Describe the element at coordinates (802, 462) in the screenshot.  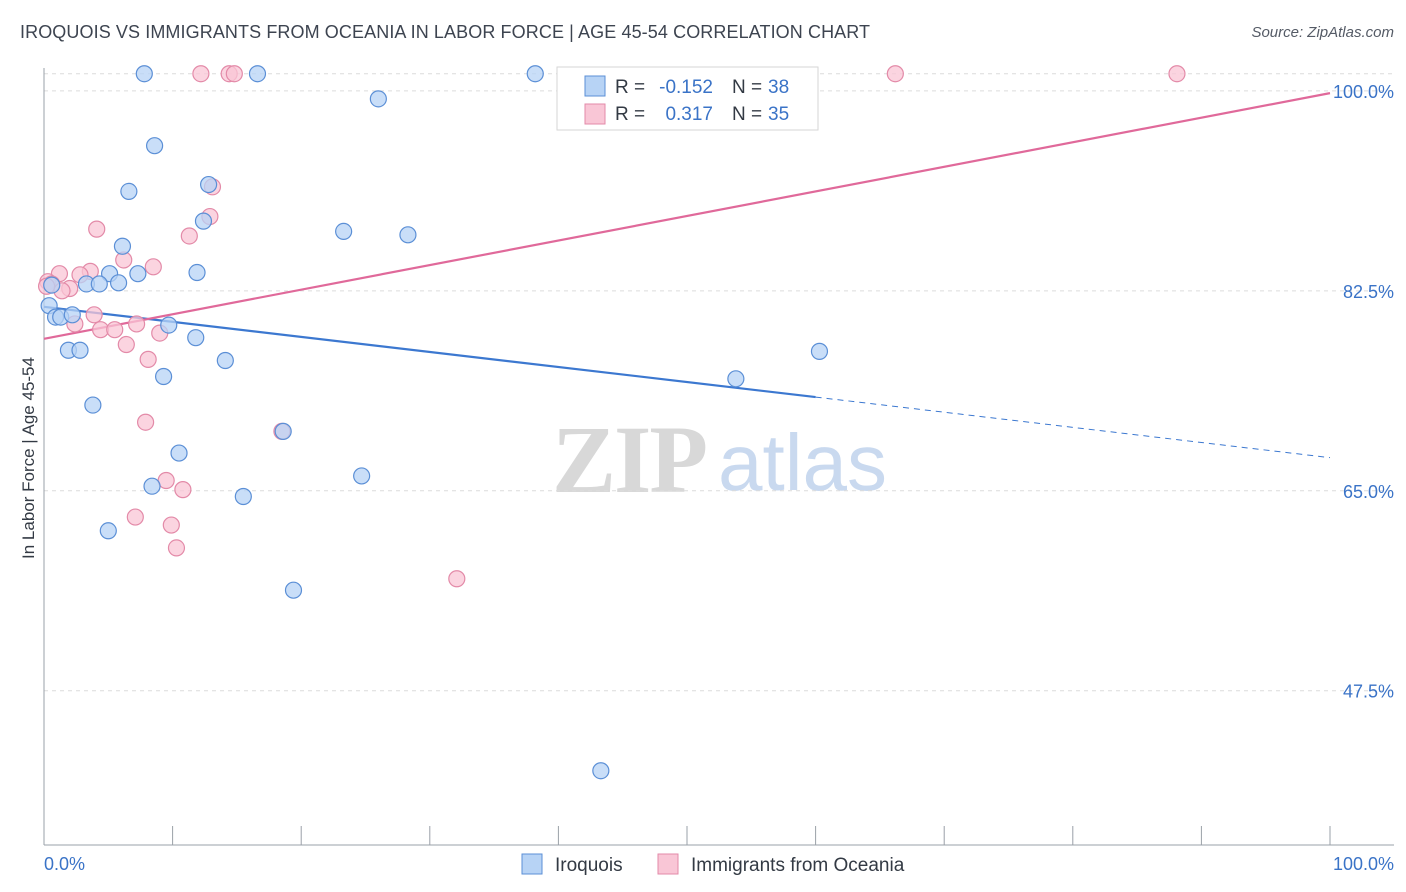
I see `watermark-atlas: atlas` at that location.